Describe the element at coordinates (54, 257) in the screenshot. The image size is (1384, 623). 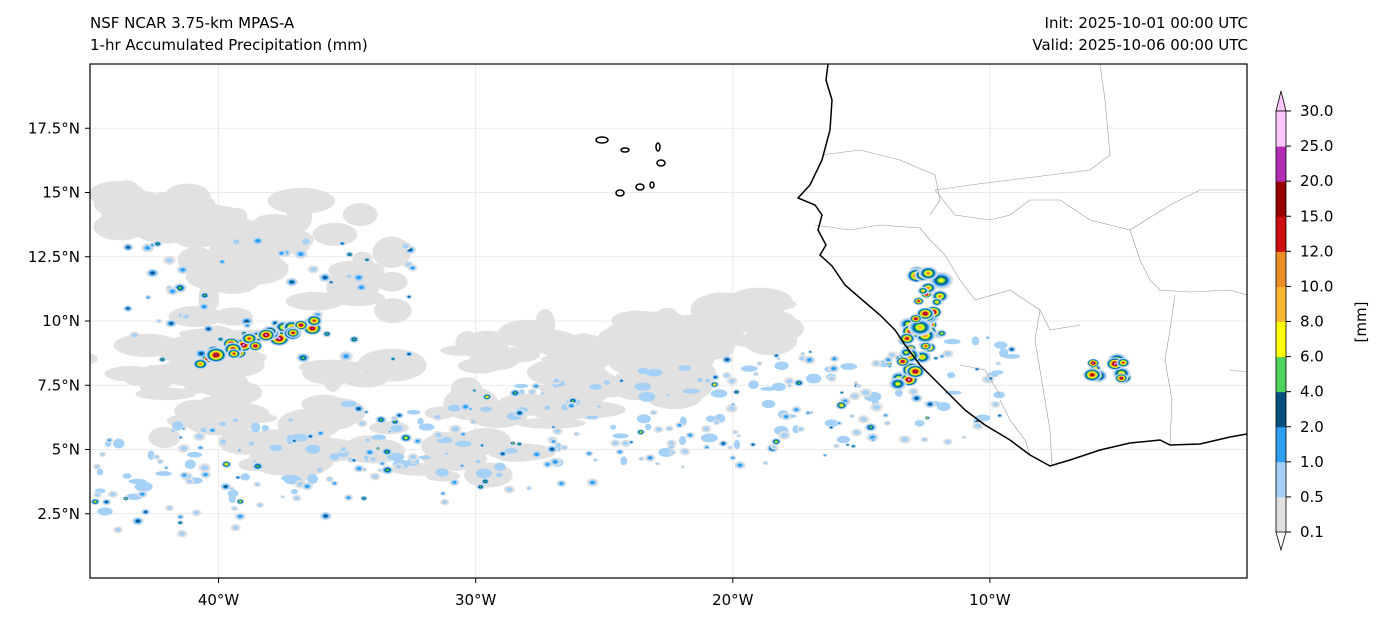
I see `lat-tick-label: 12.5°N` at that location.